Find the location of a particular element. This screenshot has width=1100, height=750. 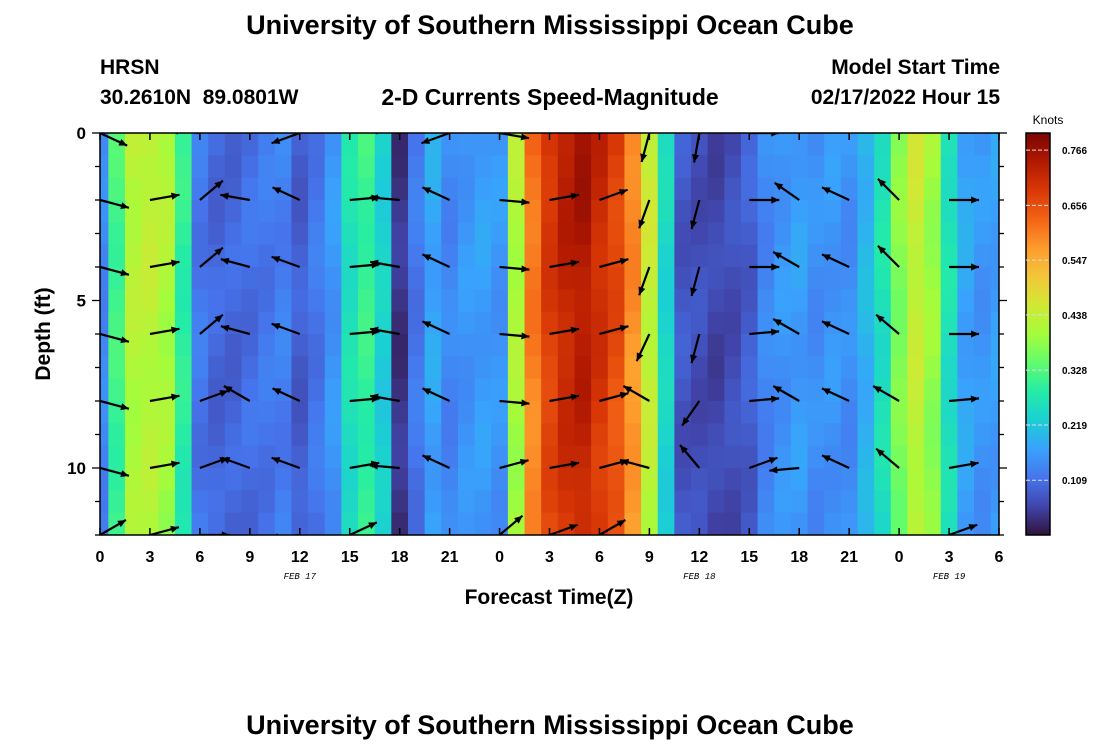

x-tick-label: 12 is located at coordinates (699, 557).